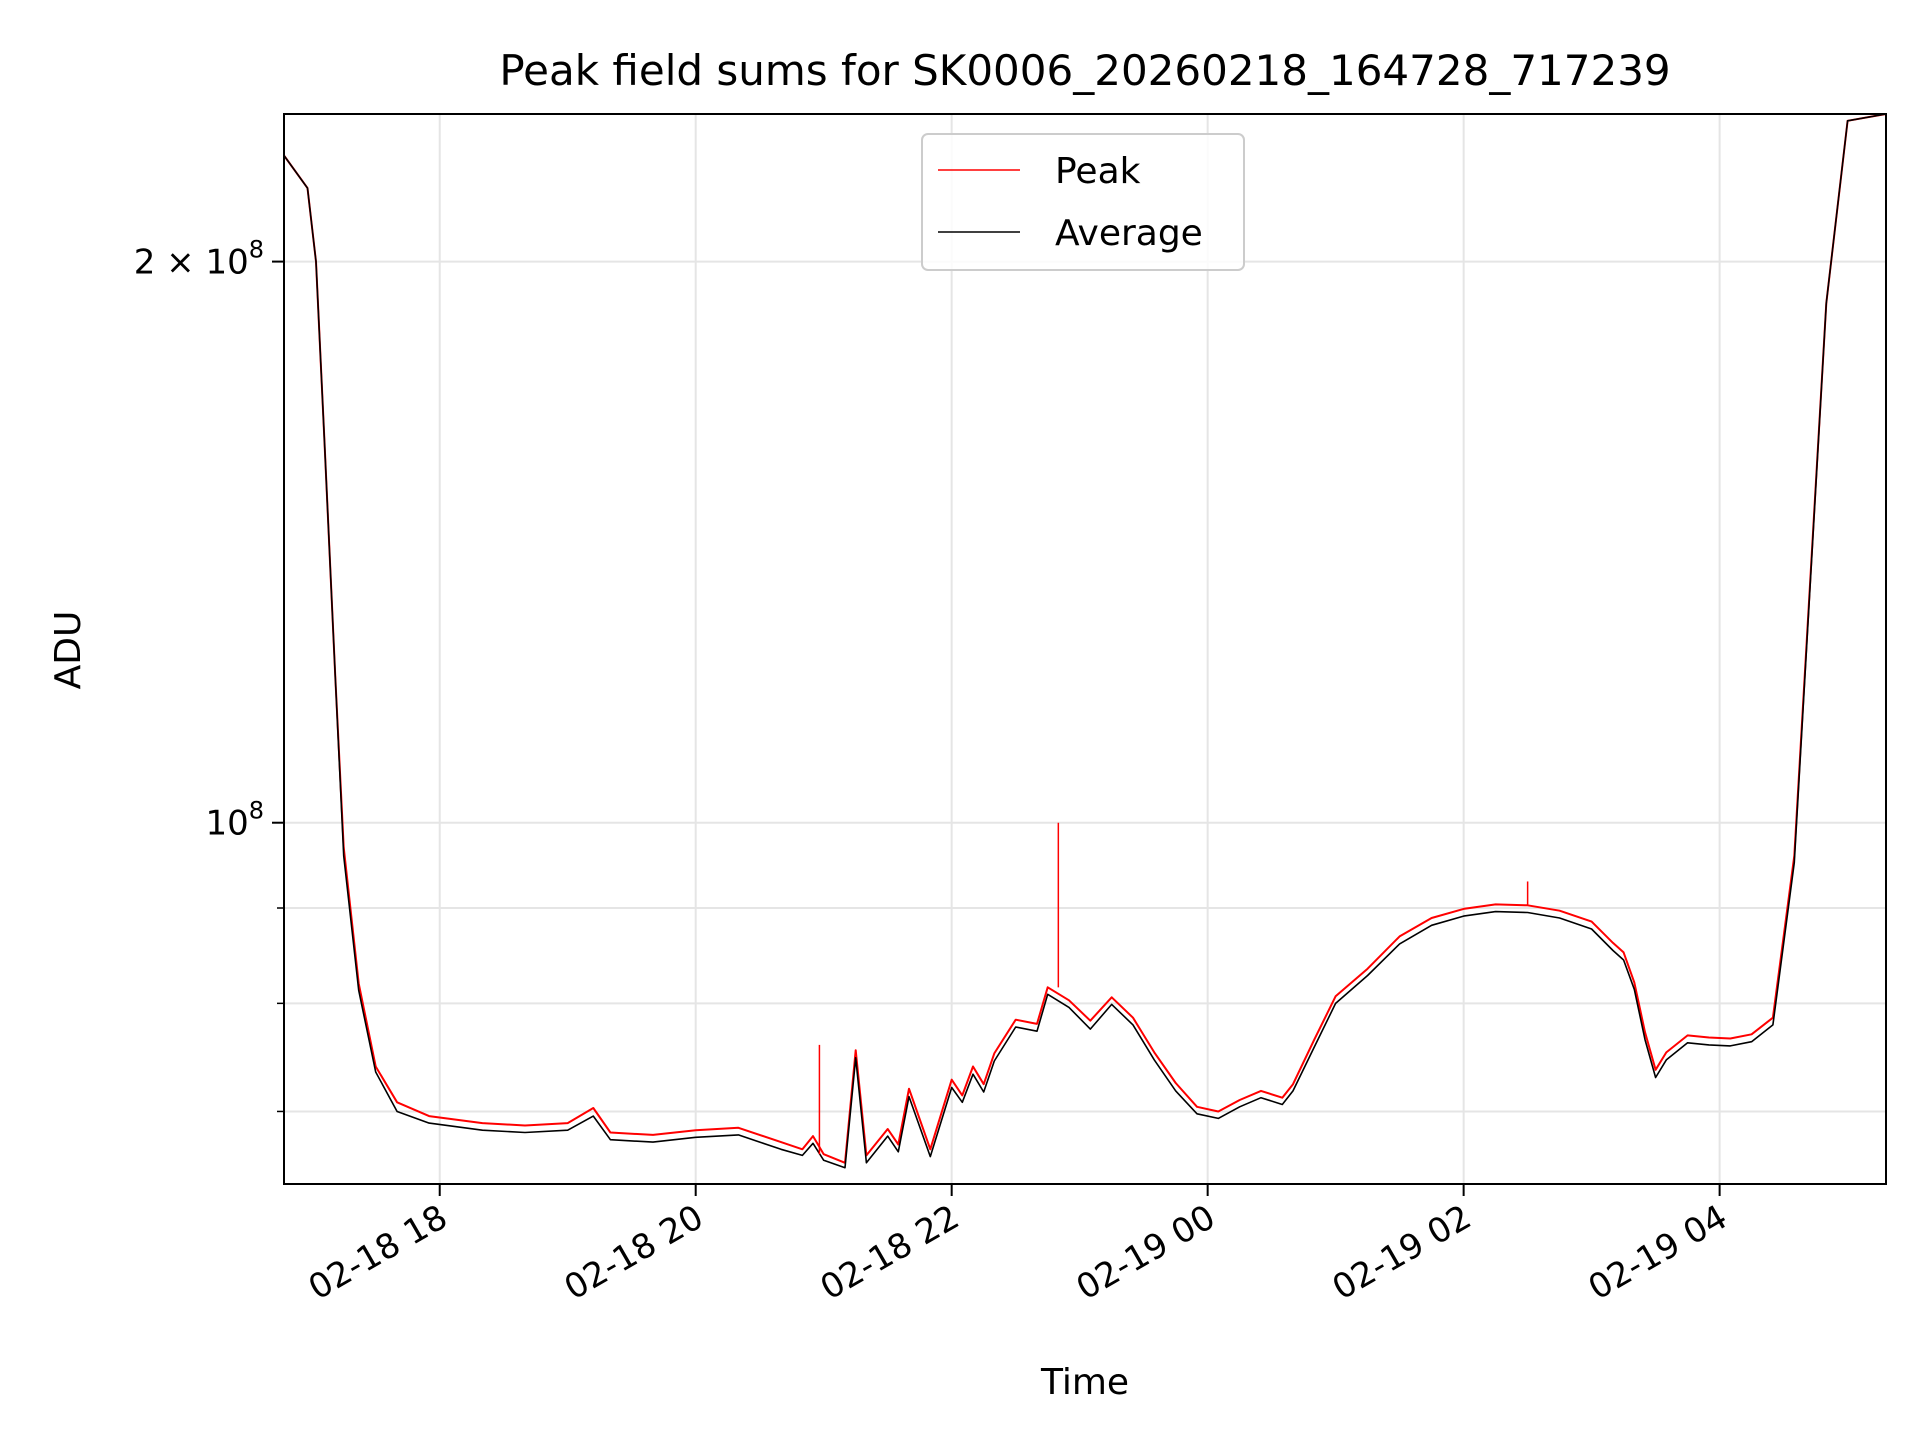 The width and height of the screenshot is (1920, 1440). I want to click on y-axis-ticks: 2 × 108 108, so click(209, 674).